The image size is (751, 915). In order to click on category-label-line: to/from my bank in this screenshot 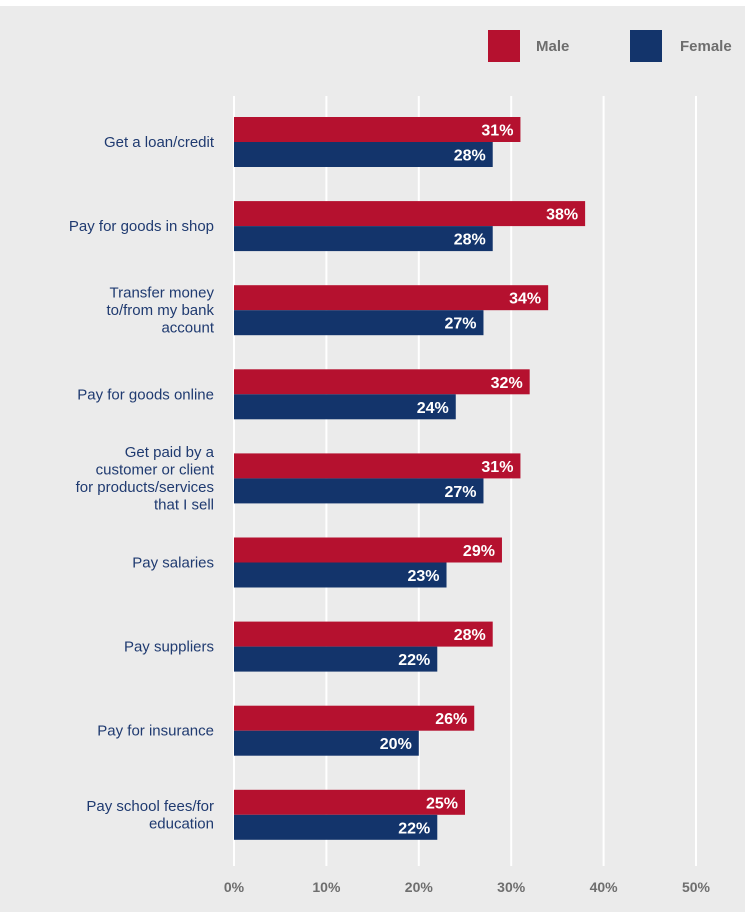, I will do `click(160, 310)`.